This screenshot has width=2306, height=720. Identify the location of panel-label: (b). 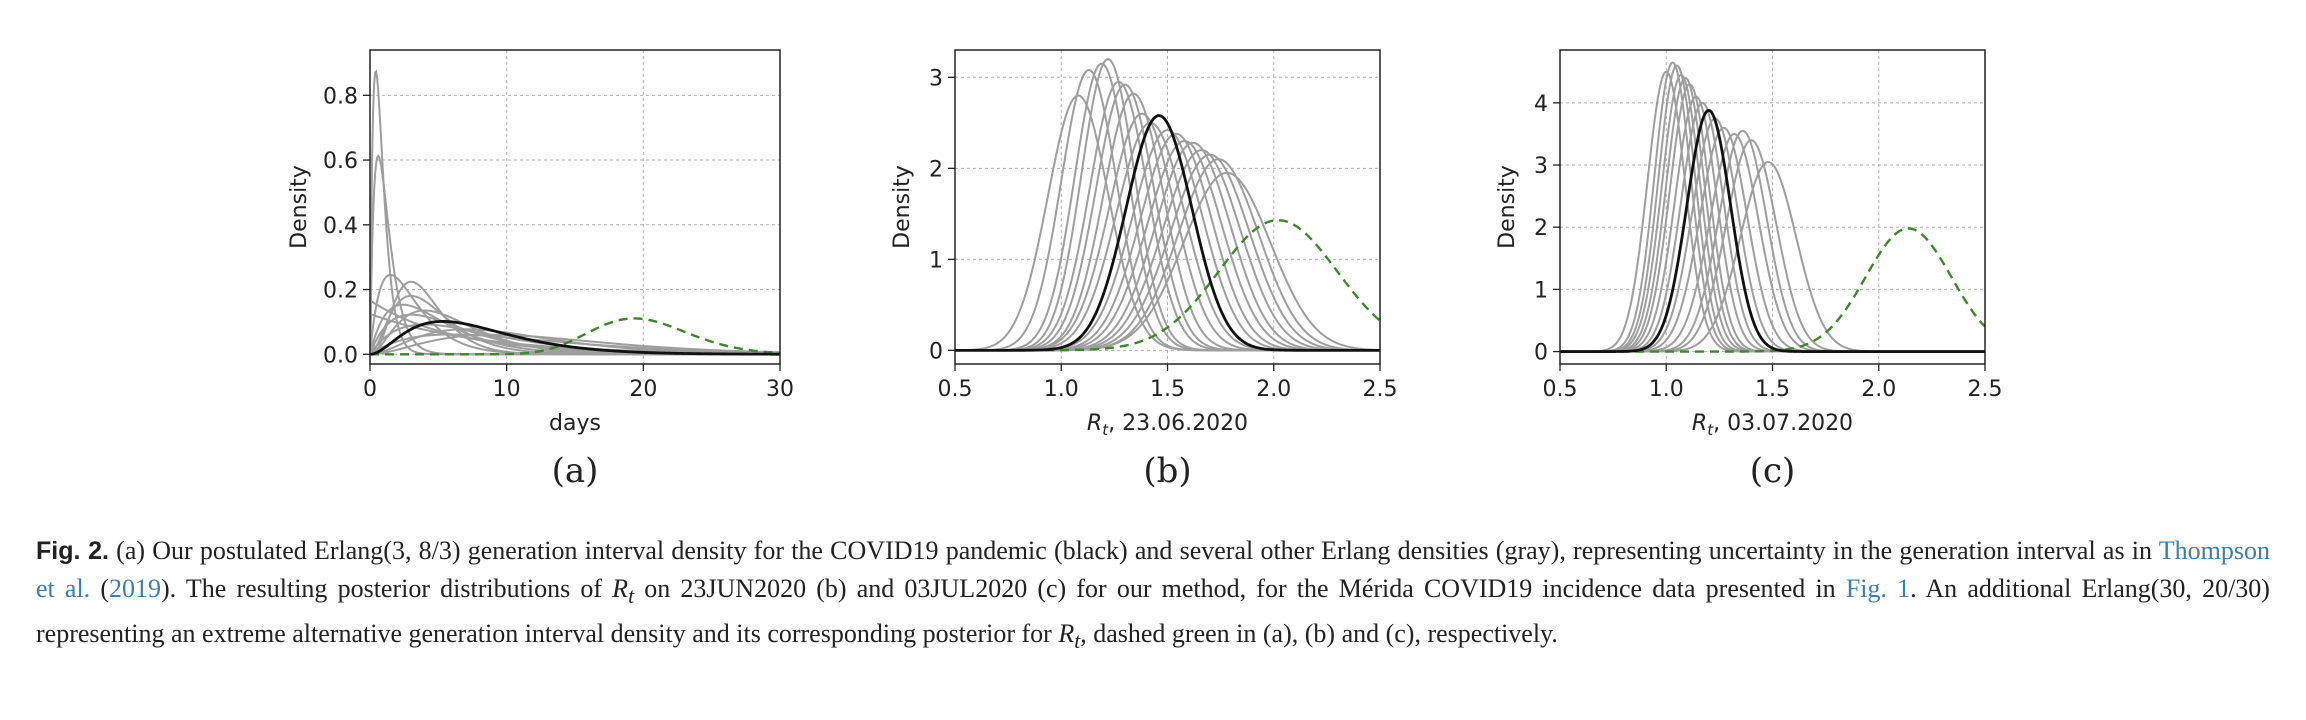
(1167, 471).